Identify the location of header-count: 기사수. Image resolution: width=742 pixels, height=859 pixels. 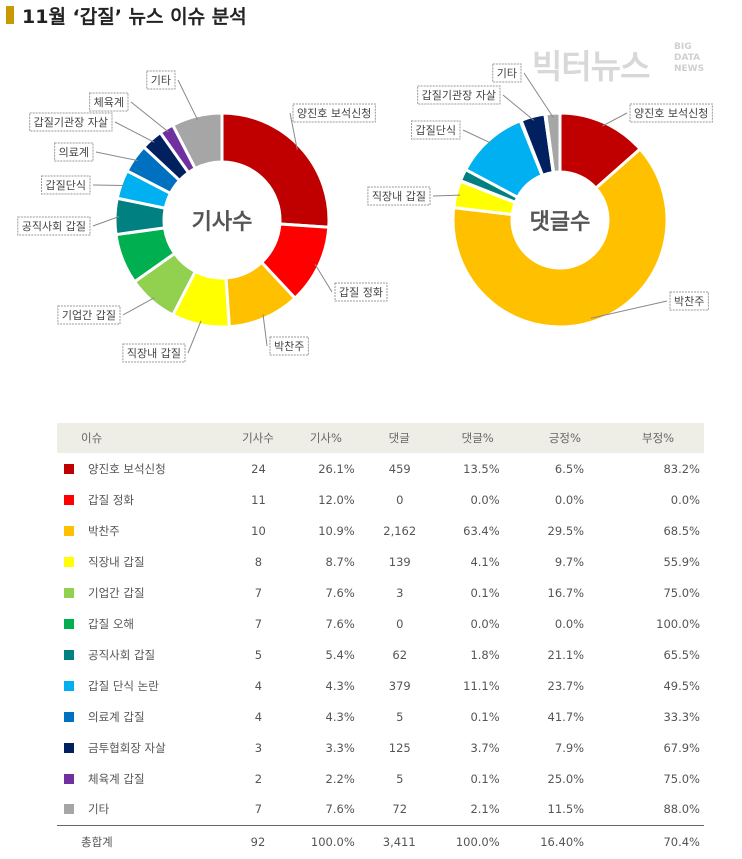
(258, 438).